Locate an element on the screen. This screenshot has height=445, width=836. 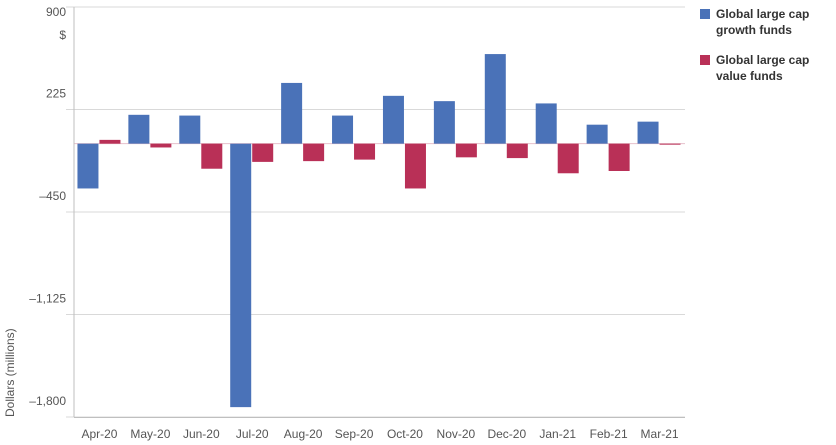
legend-label-growth: Global large cap growth funds is located at coordinates (763, 22).